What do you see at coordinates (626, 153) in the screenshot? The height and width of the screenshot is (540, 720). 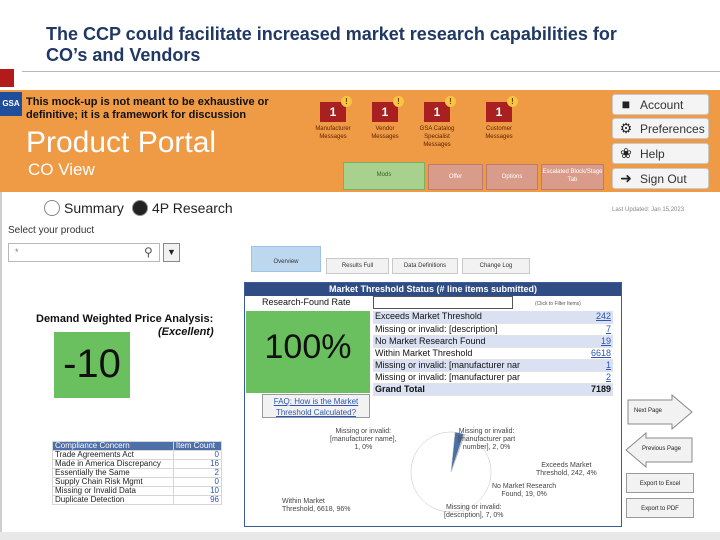 I see `lifebuoy-icon: ❀` at bounding box center [626, 153].